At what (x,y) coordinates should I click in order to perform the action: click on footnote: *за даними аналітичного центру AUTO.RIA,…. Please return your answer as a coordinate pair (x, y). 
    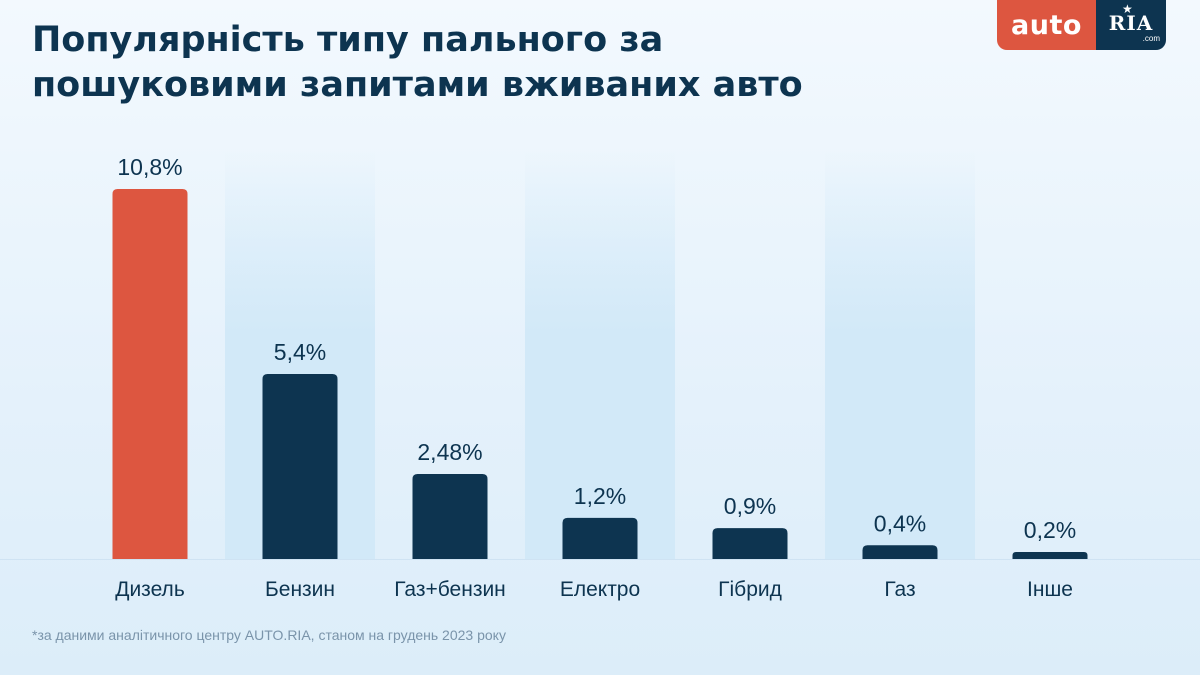
    Looking at the image, I should click on (269, 635).